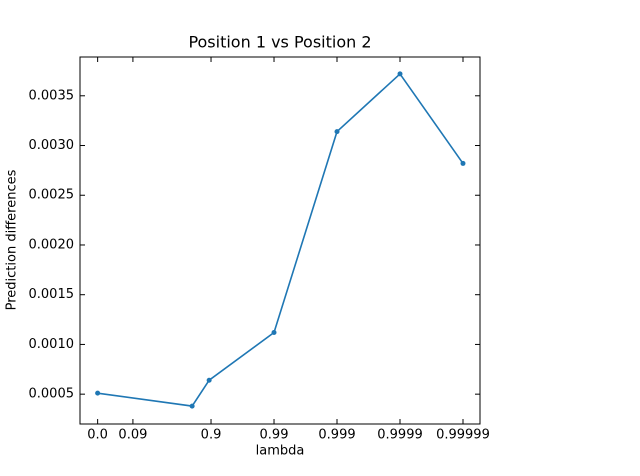 The height and width of the screenshot is (476, 640). Describe the element at coordinates (52, 145) in the screenshot. I see `y-tick-label: 0.0030` at that location.